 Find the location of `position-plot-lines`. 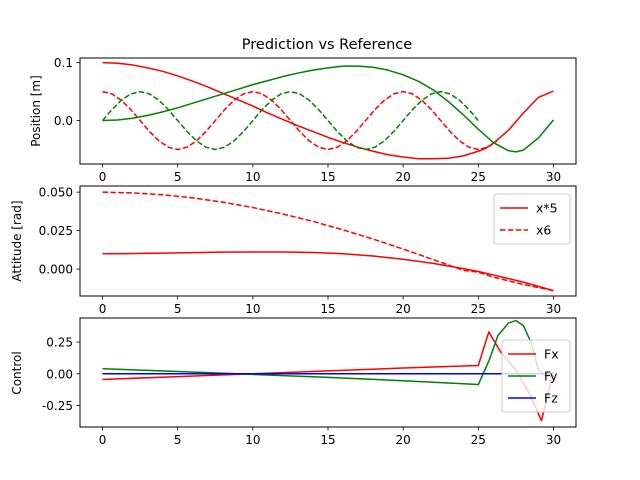

position-plot-lines is located at coordinates (328, 110).